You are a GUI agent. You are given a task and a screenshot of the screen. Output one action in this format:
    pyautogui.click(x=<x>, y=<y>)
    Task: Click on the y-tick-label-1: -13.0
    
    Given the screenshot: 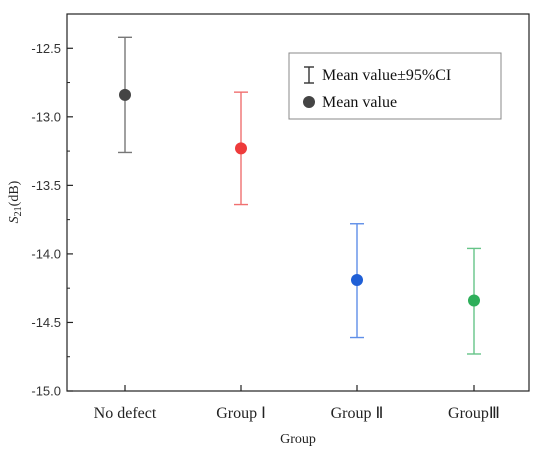 What is the action you would take?
    pyautogui.click(x=46, y=116)
    